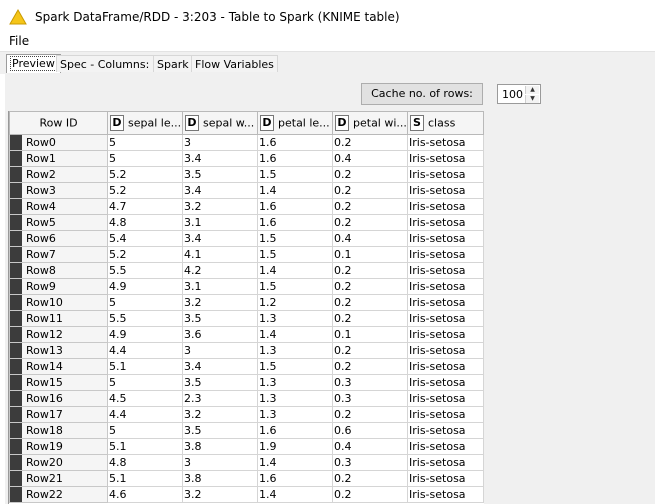 The height and width of the screenshot is (504, 655). I want to click on table-row: Row3 5.2 3.4 1.4 0.2 Iris-setosa, so click(246, 190).